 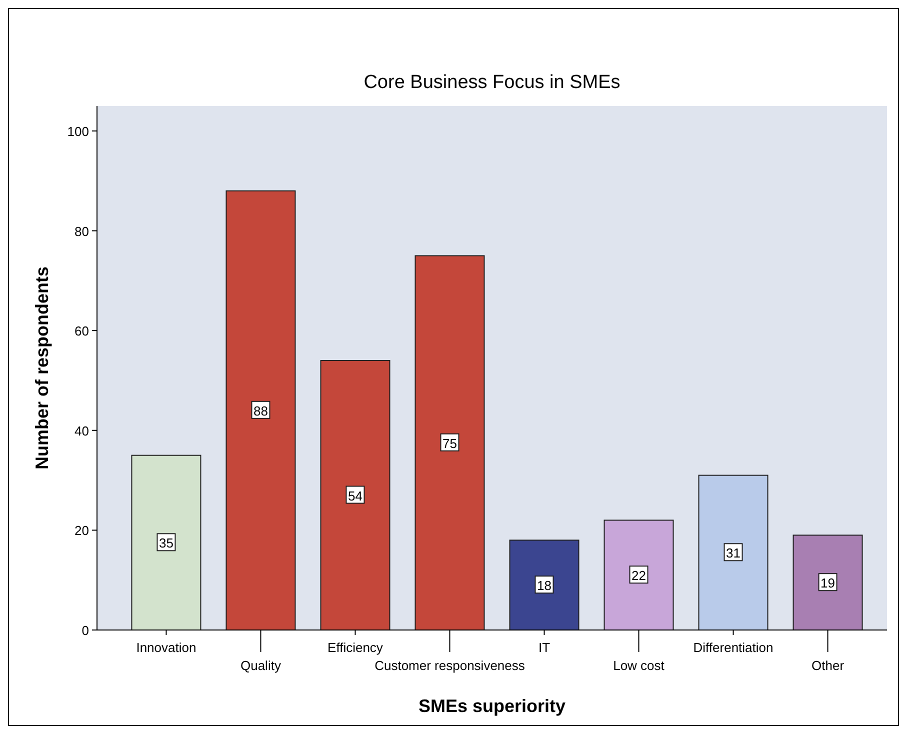 What do you see at coordinates (544, 647) in the screenshot?
I see `x-tick-label: IT` at bounding box center [544, 647].